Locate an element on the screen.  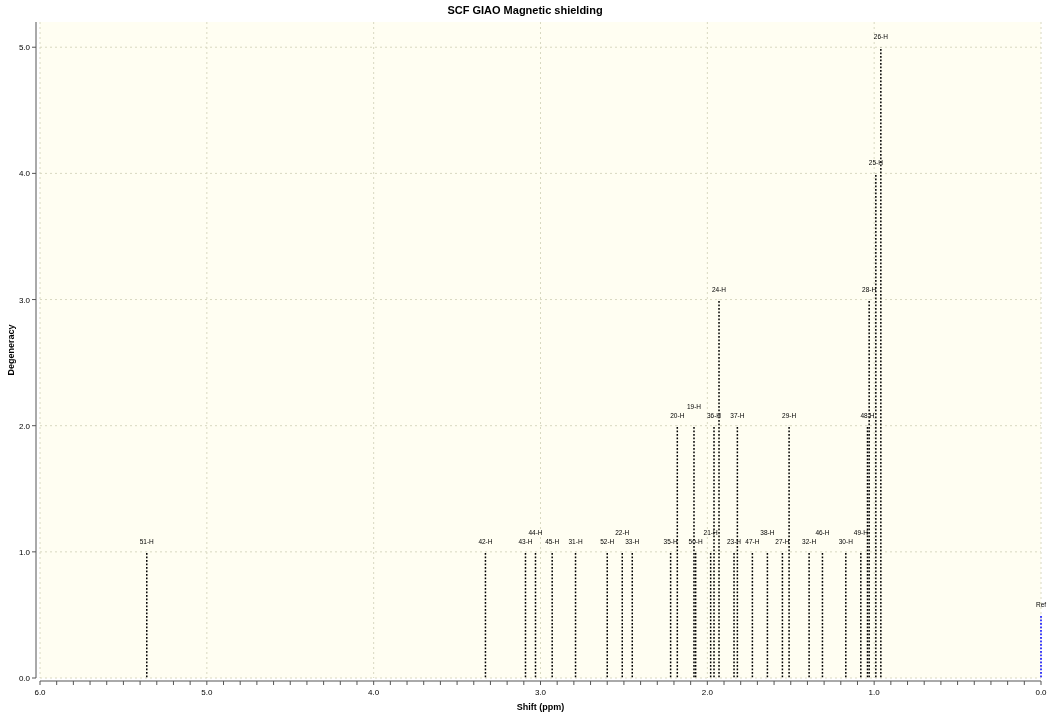
y-tick-label: 3.0 is located at coordinates (24, 300).